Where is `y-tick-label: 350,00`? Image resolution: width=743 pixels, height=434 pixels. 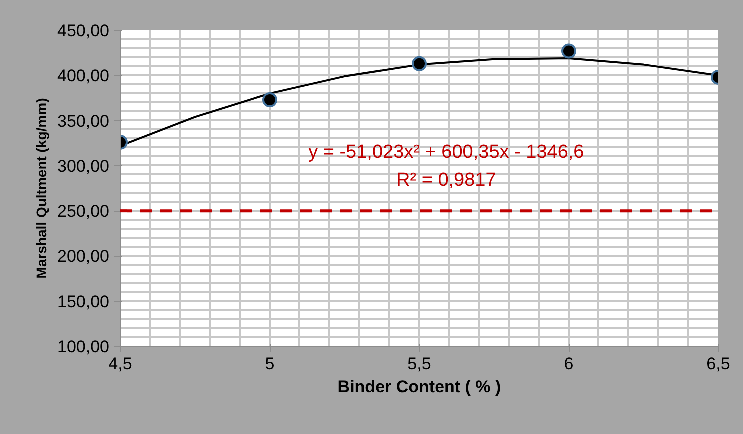
y-tick-label: 350,00 is located at coordinates (84, 121).